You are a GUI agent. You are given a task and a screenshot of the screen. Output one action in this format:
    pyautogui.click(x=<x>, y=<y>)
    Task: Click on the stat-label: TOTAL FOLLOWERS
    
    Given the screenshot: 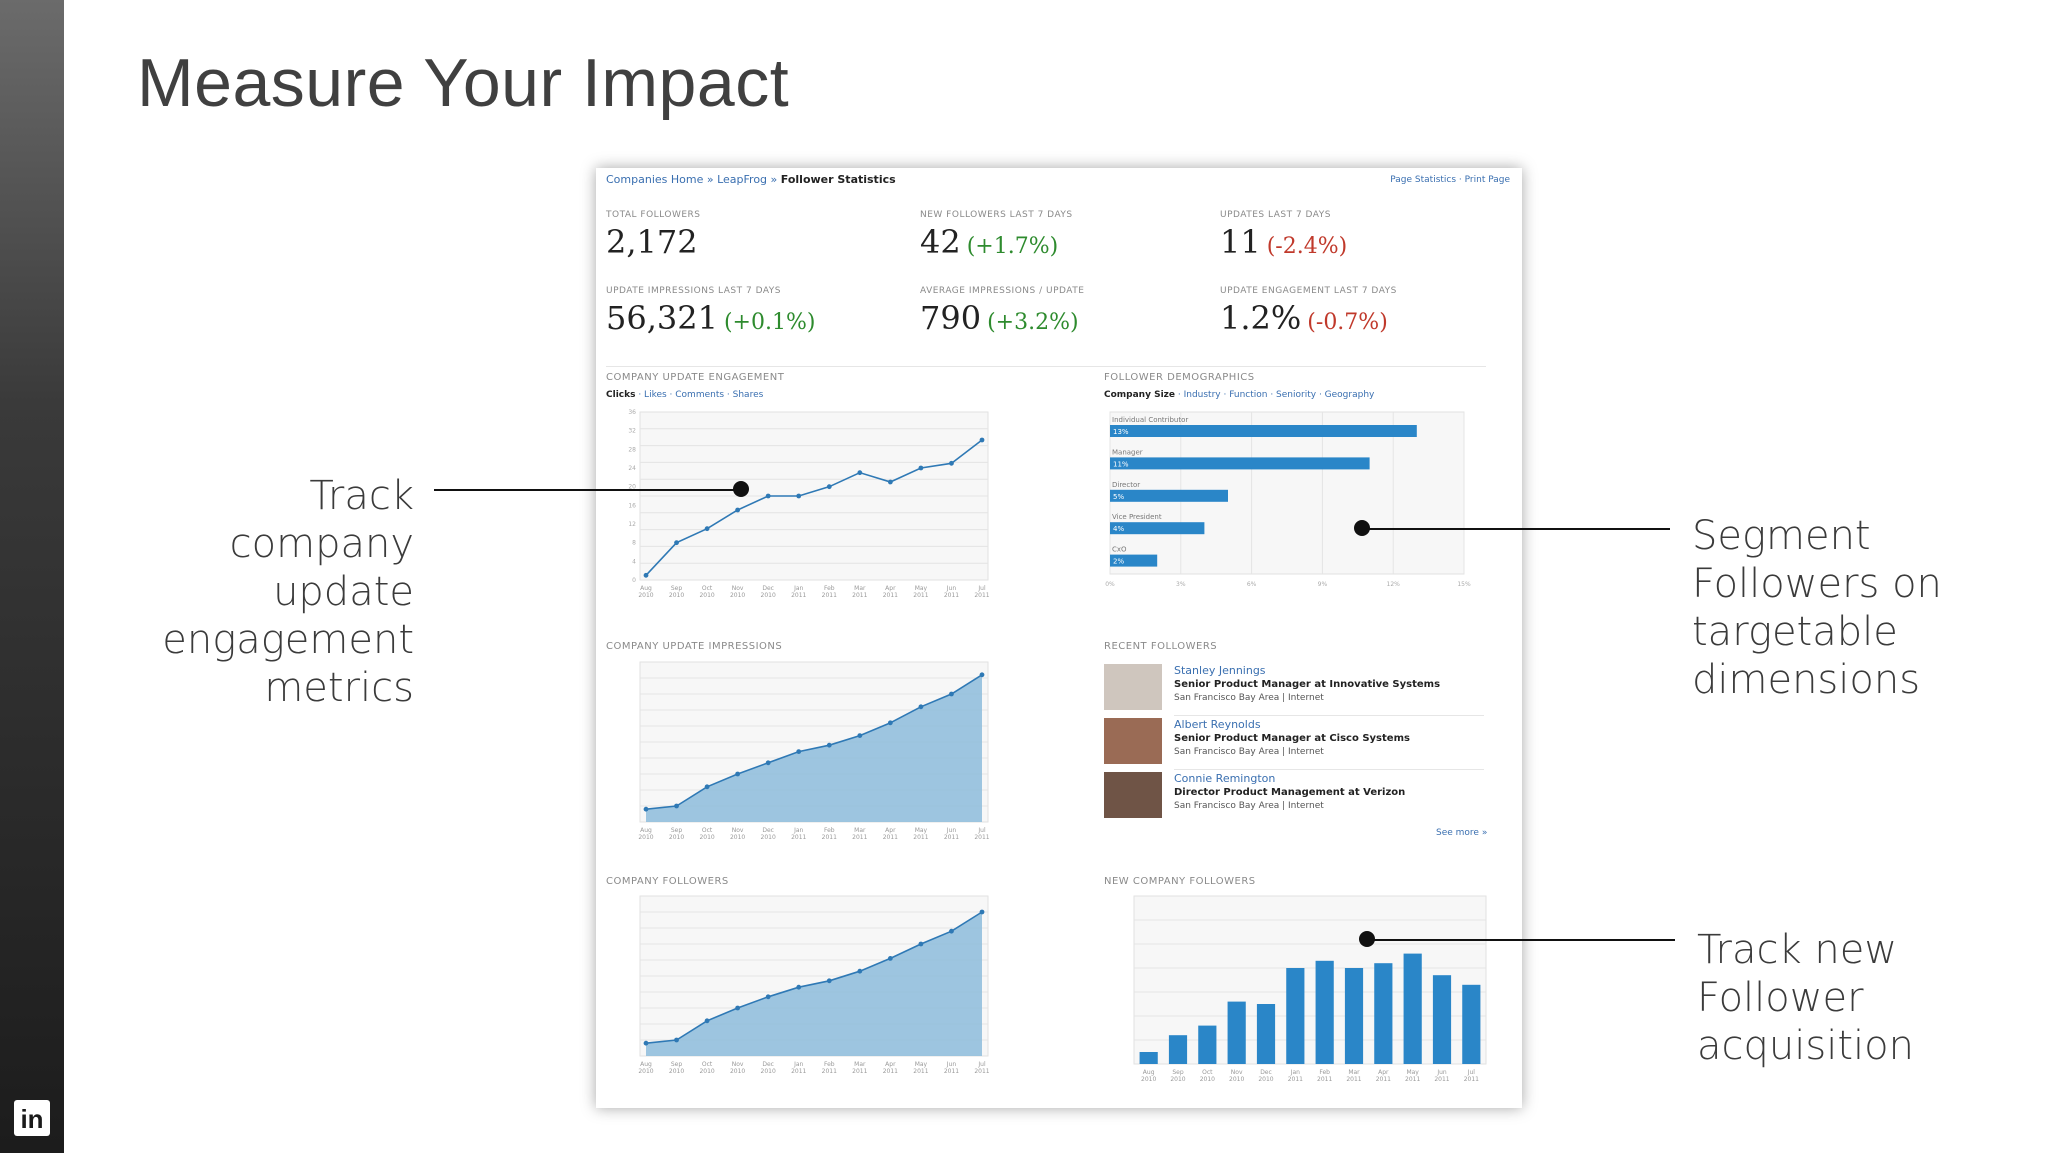 What is the action you would take?
    pyautogui.click(x=653, y=215)
    